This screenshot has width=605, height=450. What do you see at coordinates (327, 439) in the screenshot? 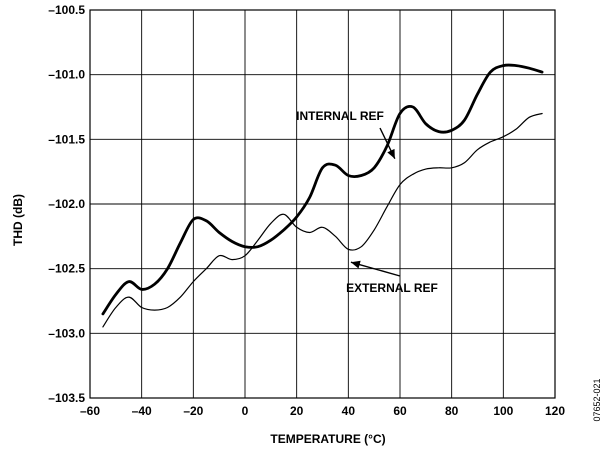
I see `x-axis-label: TEMPERATURE (°C)` at bounding box center [327, 439].